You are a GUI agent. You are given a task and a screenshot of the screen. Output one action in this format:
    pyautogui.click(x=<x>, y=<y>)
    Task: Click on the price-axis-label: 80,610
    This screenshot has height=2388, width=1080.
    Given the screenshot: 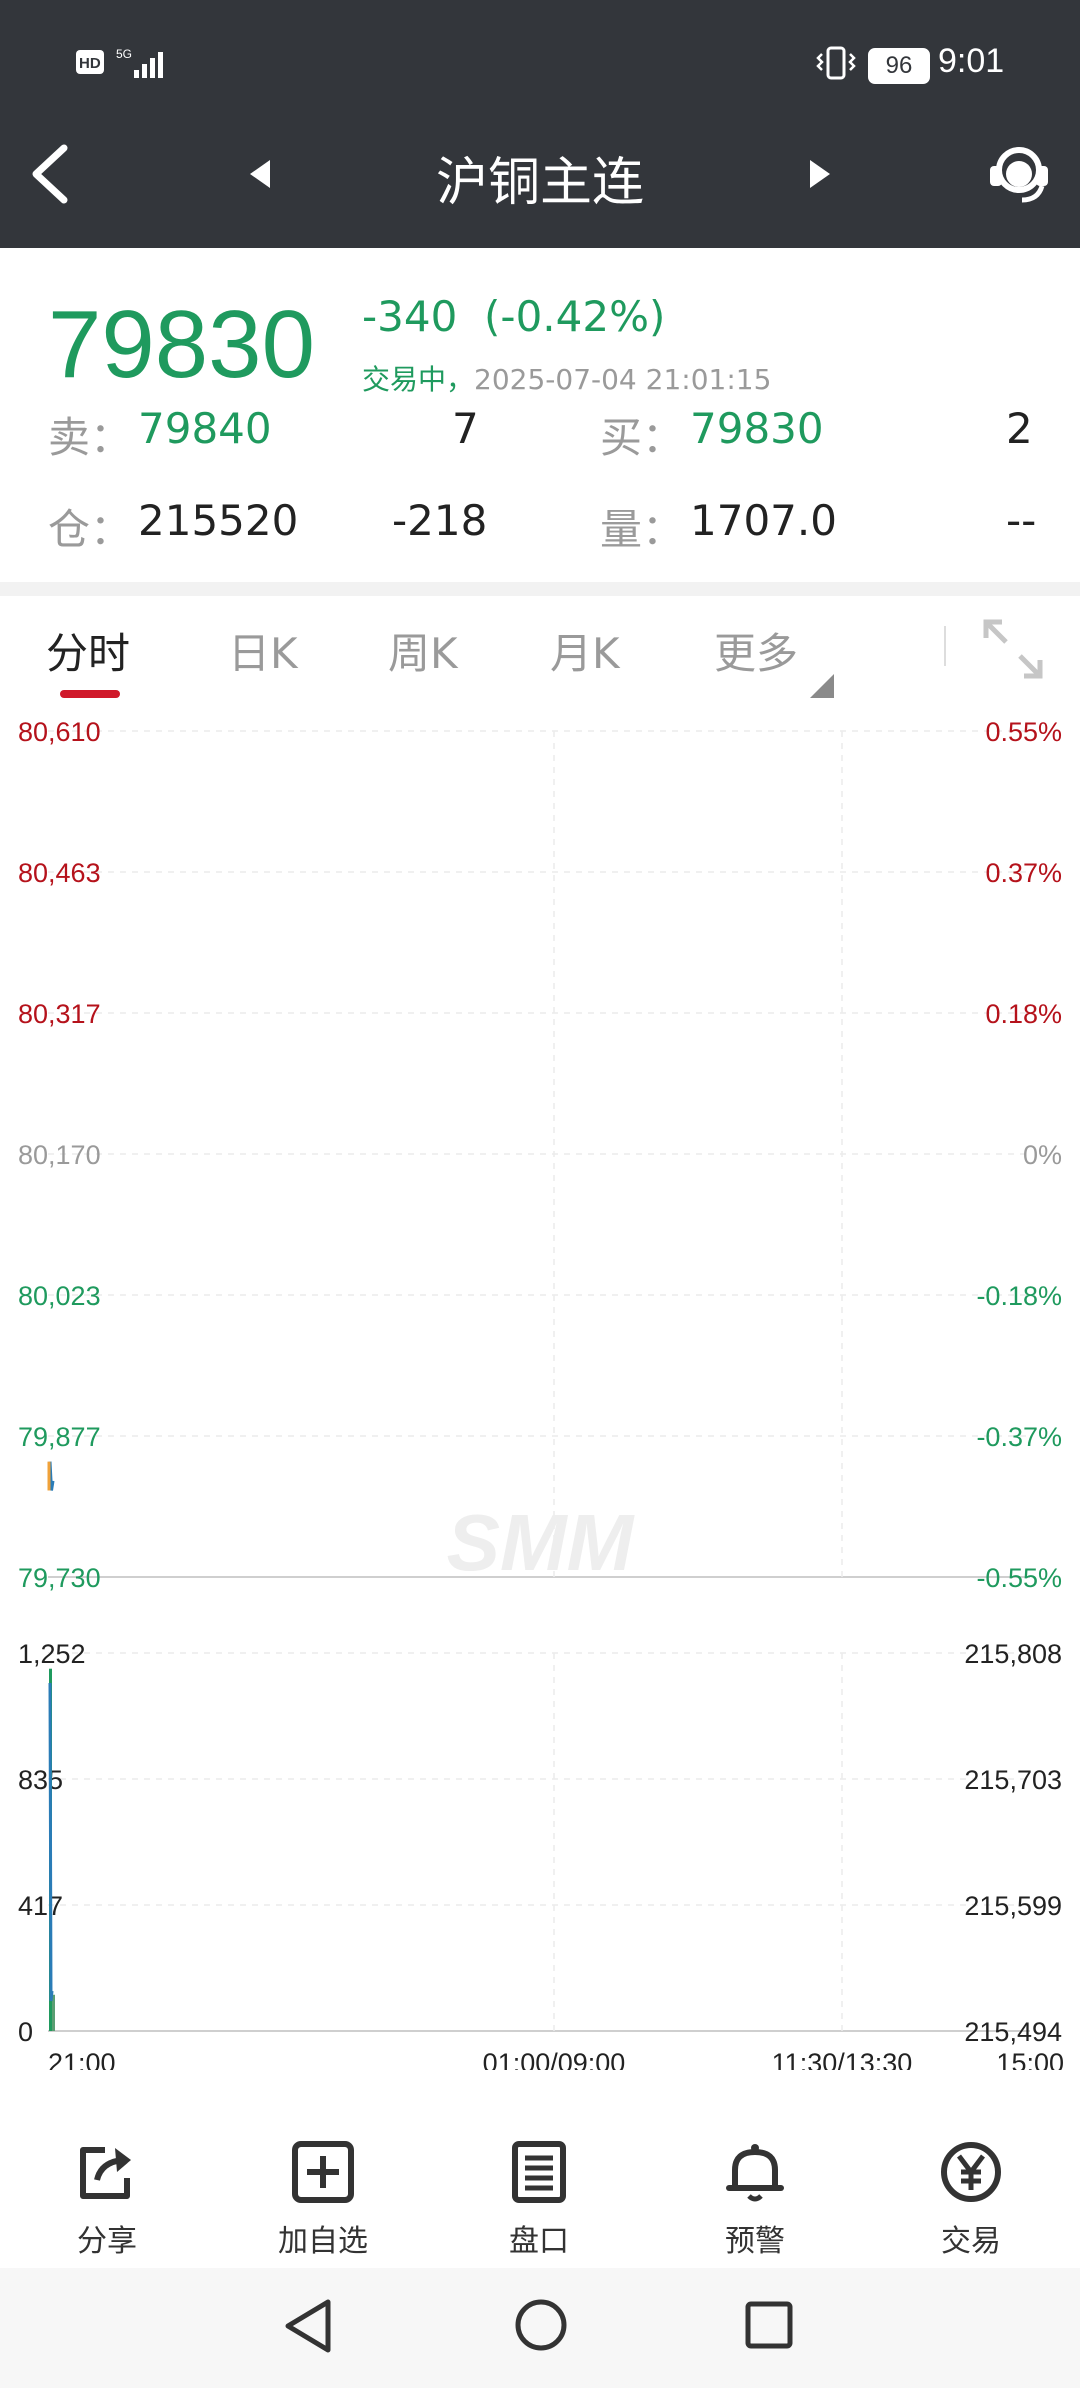 What is the action you would take?
    pyautogui.click(x=59, y=732)
    